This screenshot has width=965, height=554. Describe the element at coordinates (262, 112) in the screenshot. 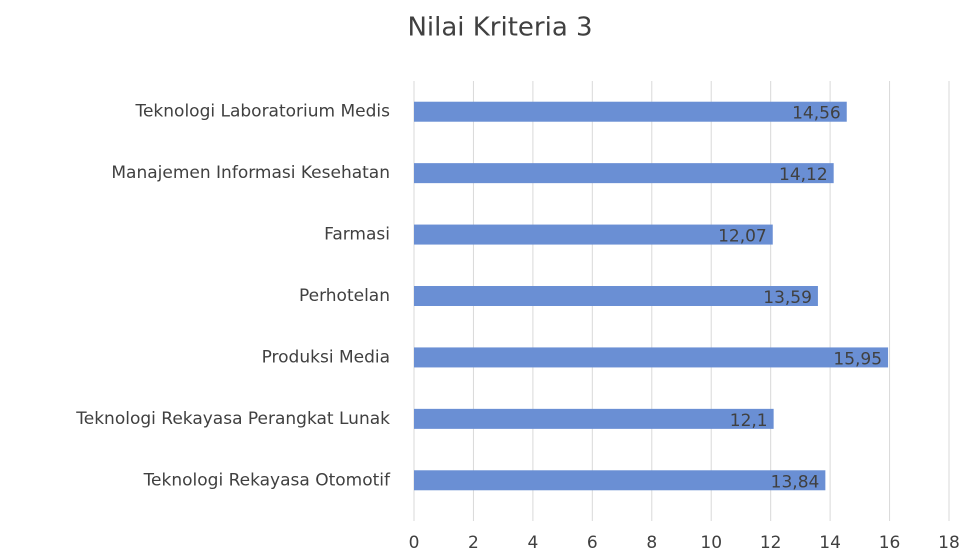

I see `y-tick-label: Teknologi Laboratorium Medis` at that location.